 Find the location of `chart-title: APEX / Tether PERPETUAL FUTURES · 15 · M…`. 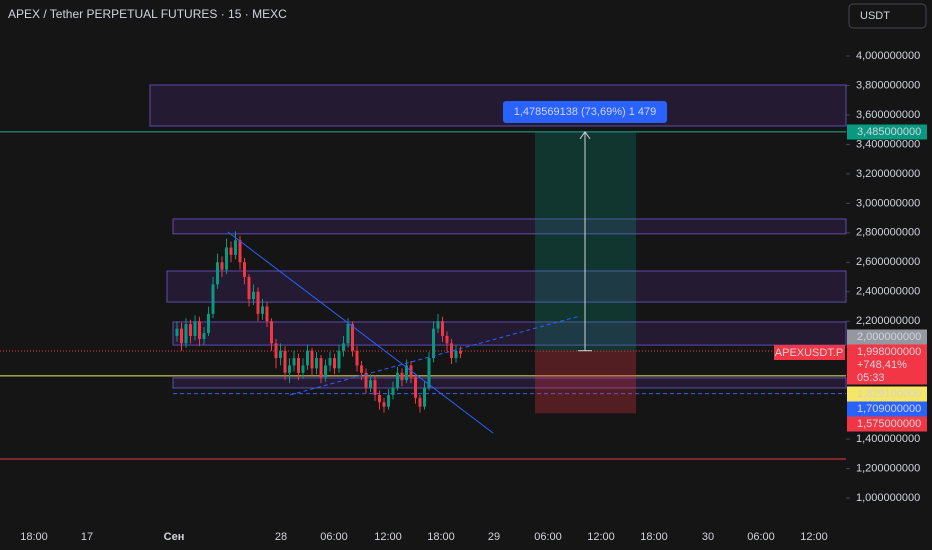

chart-title: APEX / Tether PERPETUAL FUTURES · 15 · M… is located at coordinates (147, 14).